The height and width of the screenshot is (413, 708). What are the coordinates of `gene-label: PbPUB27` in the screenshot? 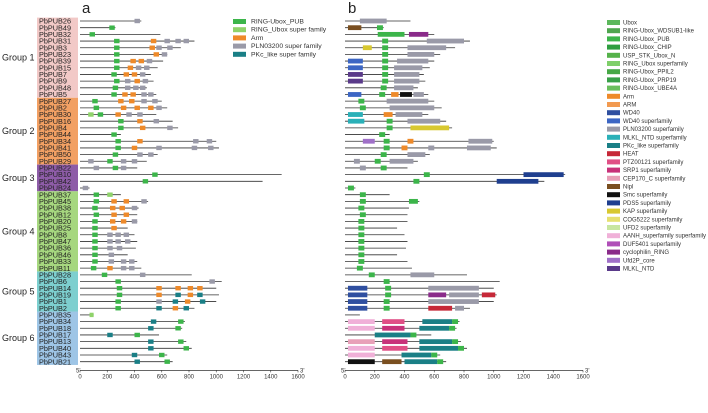 It's located at (55, 101).